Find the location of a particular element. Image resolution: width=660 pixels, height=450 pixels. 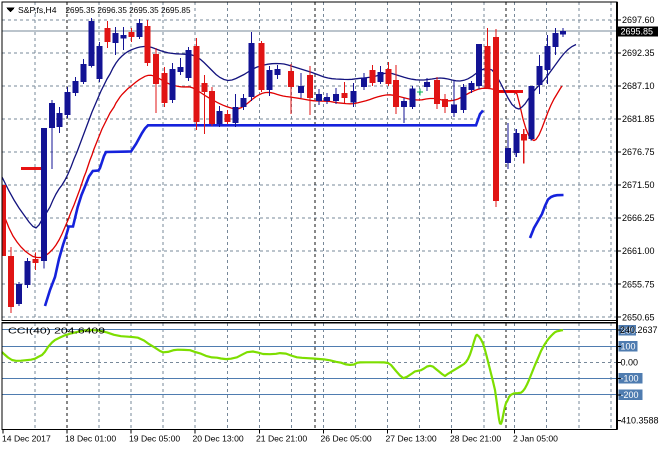

svg-text: 200 is located at coordinates (628, 331).